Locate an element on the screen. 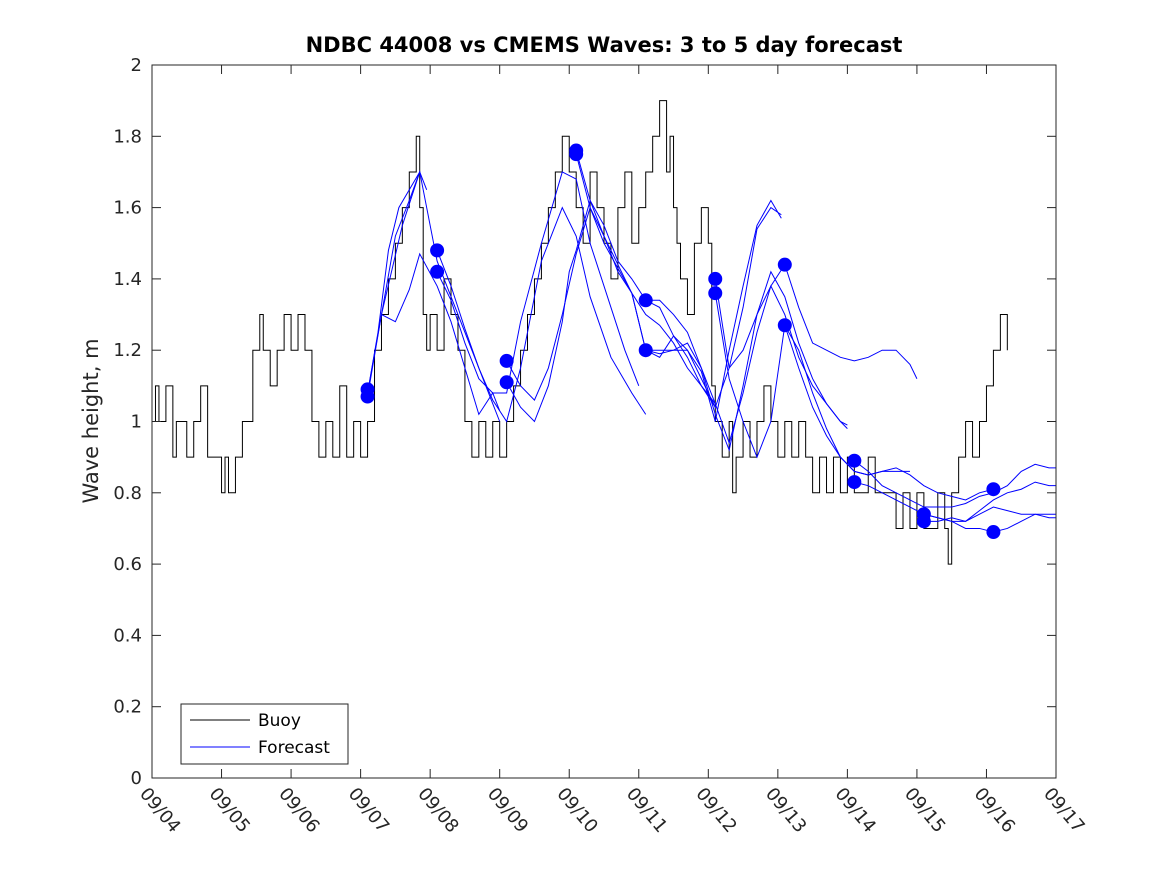  x-tick-label: 09/16 is located at coordinates (994, 810).